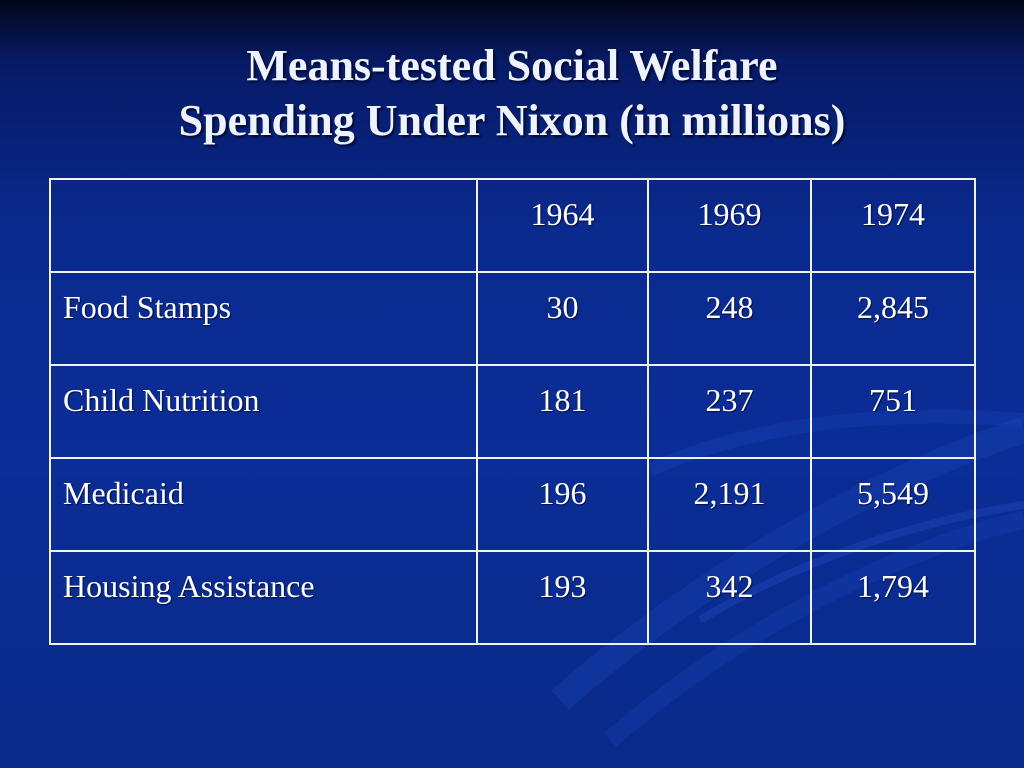 The width and height of the screenshot is (1024, 768). What do you see at coordinates (729, 411) in the screenshot?
I see `table-cell: 237` at bounding box center [729, 411].